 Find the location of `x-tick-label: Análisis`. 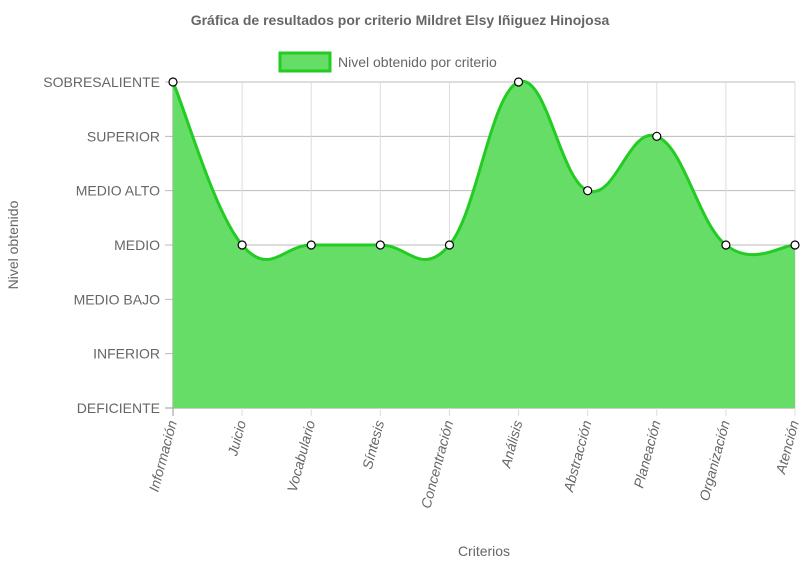

x-tick-label: Análisis is located at coordinates (511, 445).